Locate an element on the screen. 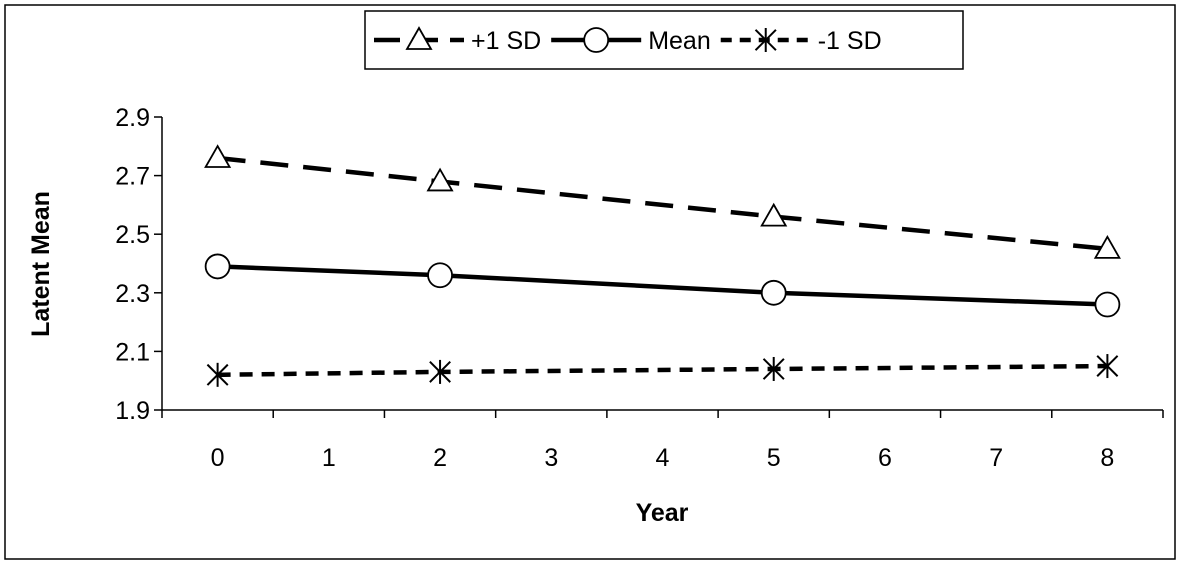 This screenshot has height=564, width=1185. x-axis-title: Year is located at coordinates (662, 513).